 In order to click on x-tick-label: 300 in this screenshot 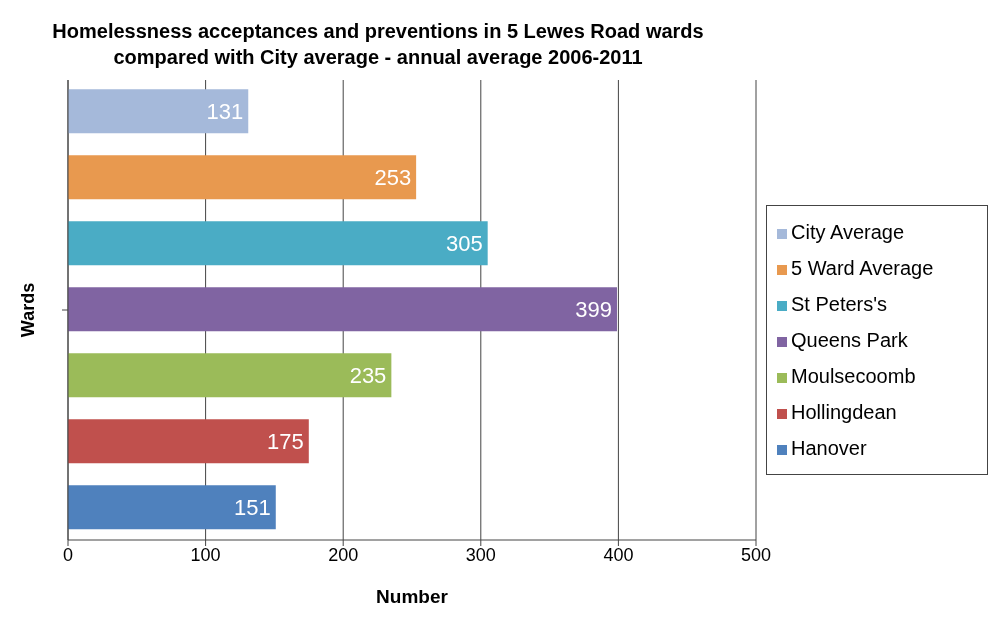, I will do `click(480, 554)`.